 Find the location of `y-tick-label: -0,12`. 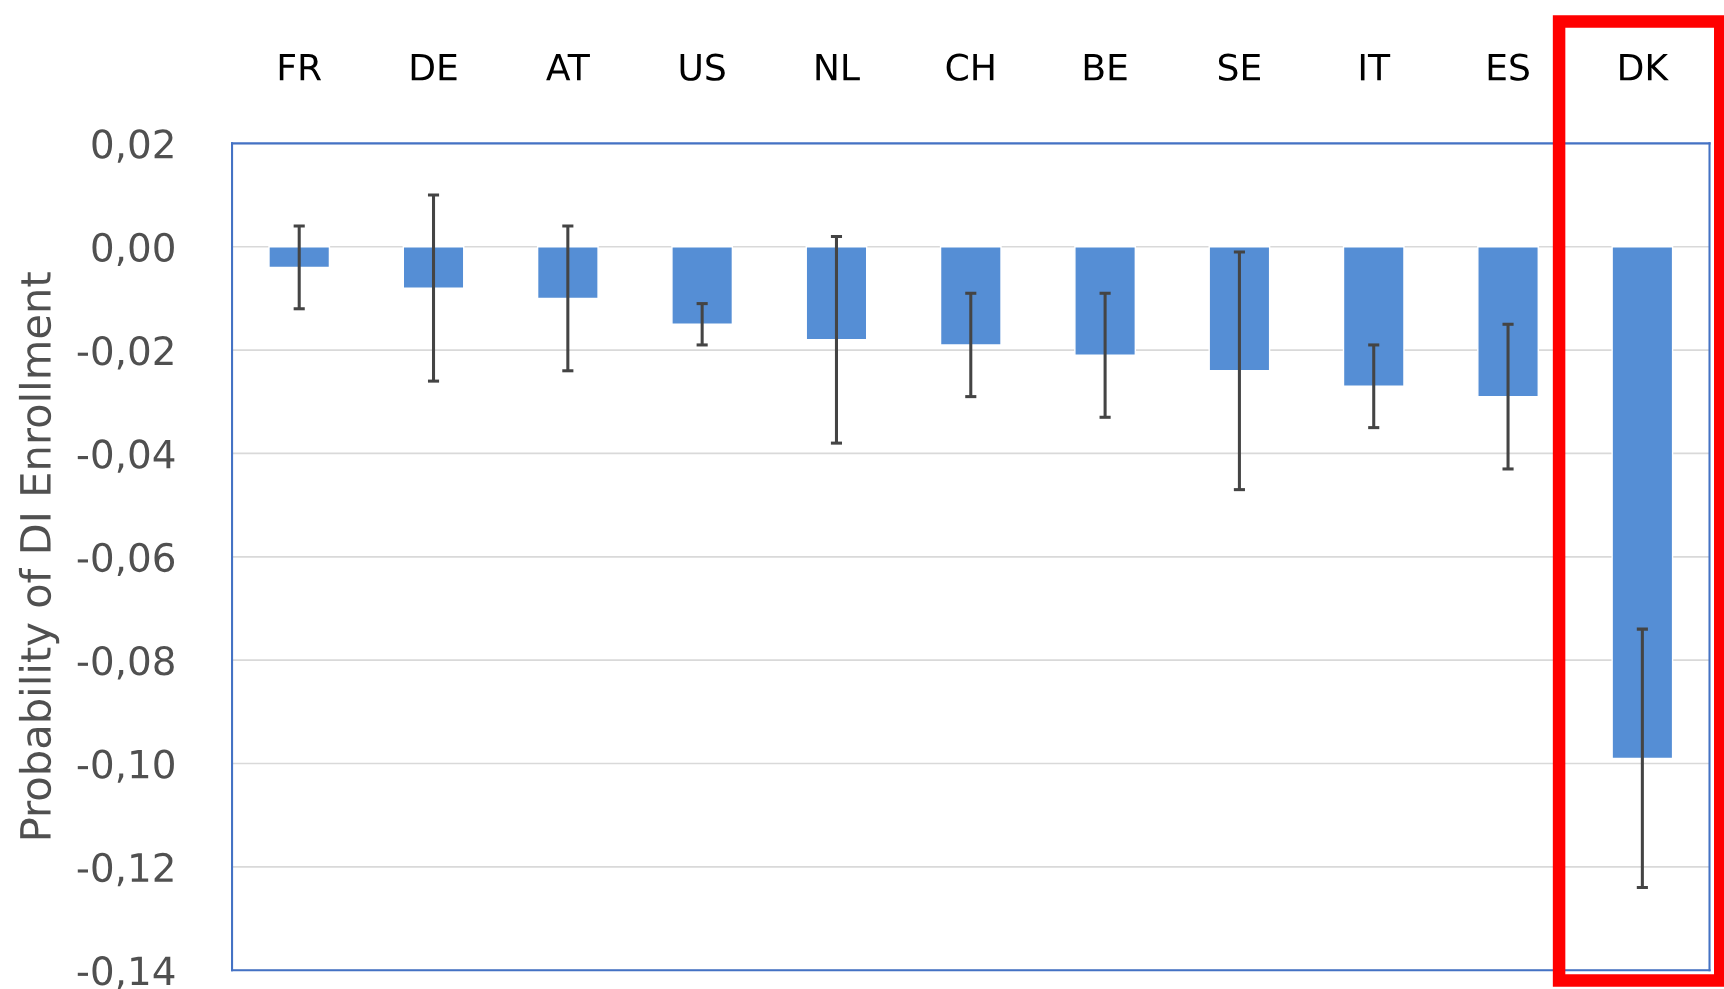

y-tick-label: -0,12 is located at coordinates (125, 869).